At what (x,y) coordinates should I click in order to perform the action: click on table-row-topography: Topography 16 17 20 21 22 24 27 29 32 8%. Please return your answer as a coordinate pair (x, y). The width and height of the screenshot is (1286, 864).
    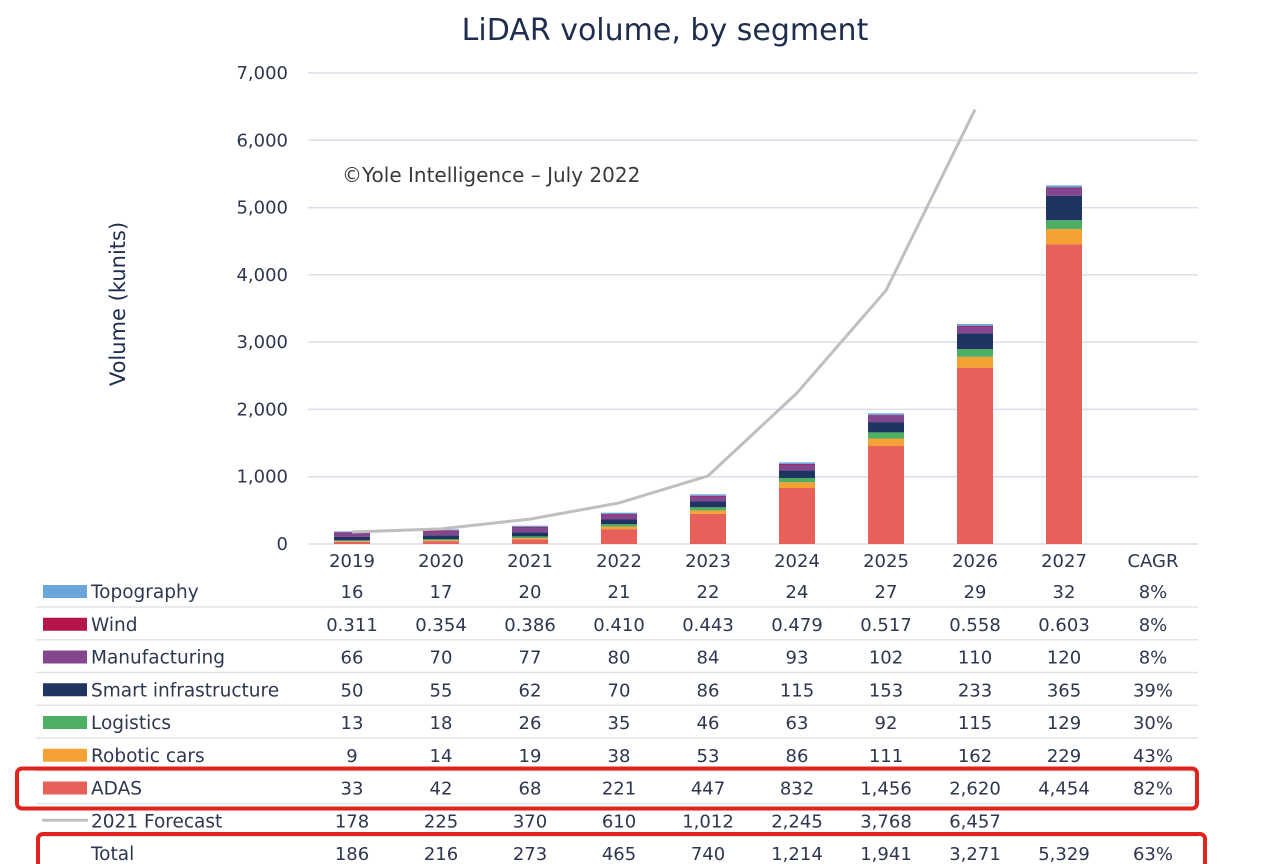
    Looking at the image, I should click on (617, 595).